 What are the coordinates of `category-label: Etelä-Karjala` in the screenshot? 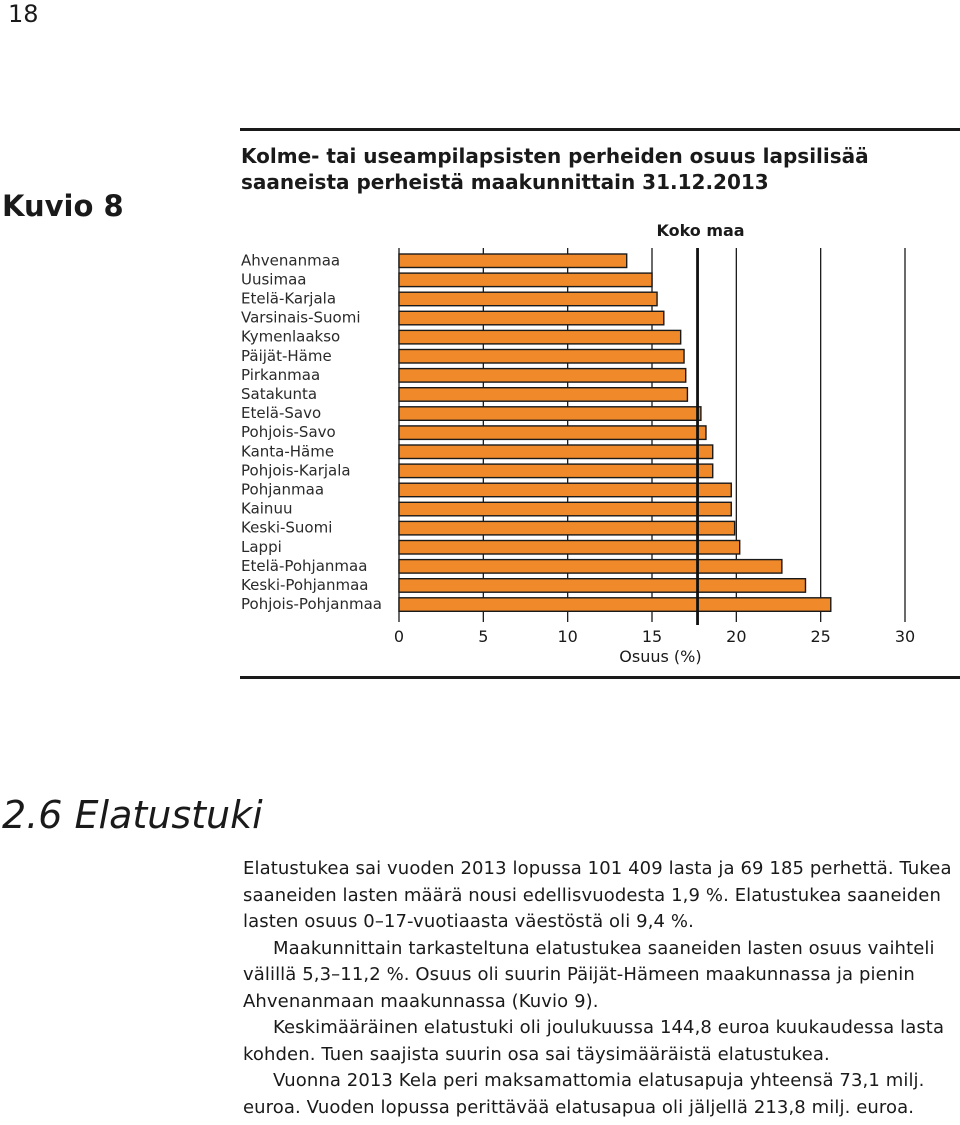 It's located at (288, 298).